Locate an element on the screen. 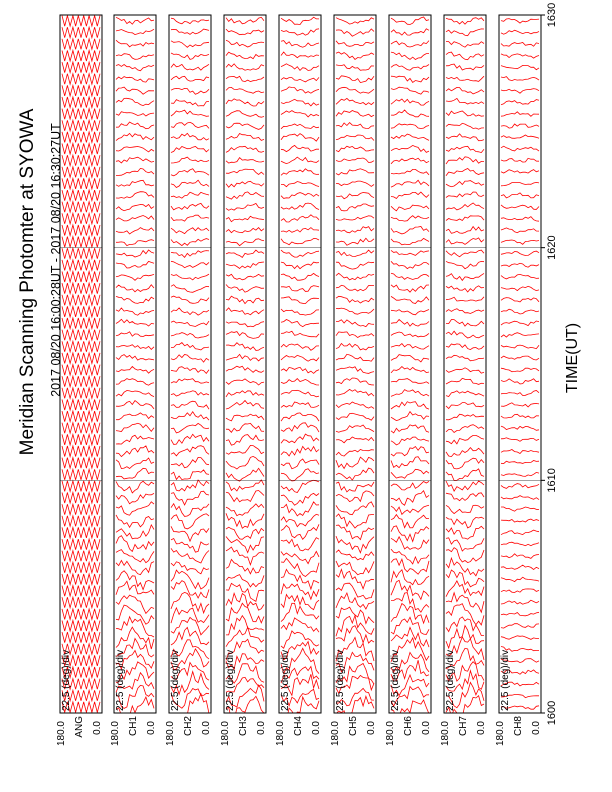 Image resolution: width=612 pixels, height=792 pixels. panel-frame is located at coordinates (410, 364).